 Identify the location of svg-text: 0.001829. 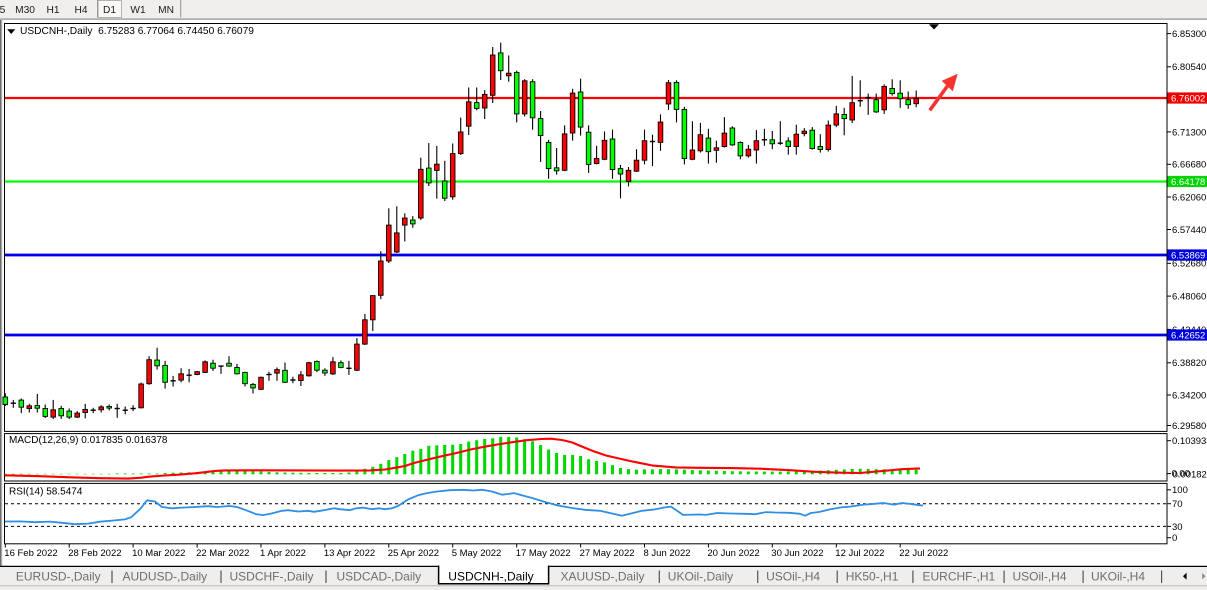
(1190, 474).